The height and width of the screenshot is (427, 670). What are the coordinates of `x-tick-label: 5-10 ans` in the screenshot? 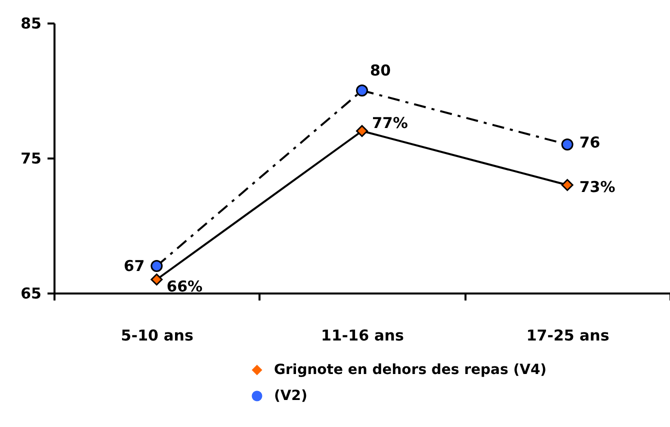 It's located at (157, 335).